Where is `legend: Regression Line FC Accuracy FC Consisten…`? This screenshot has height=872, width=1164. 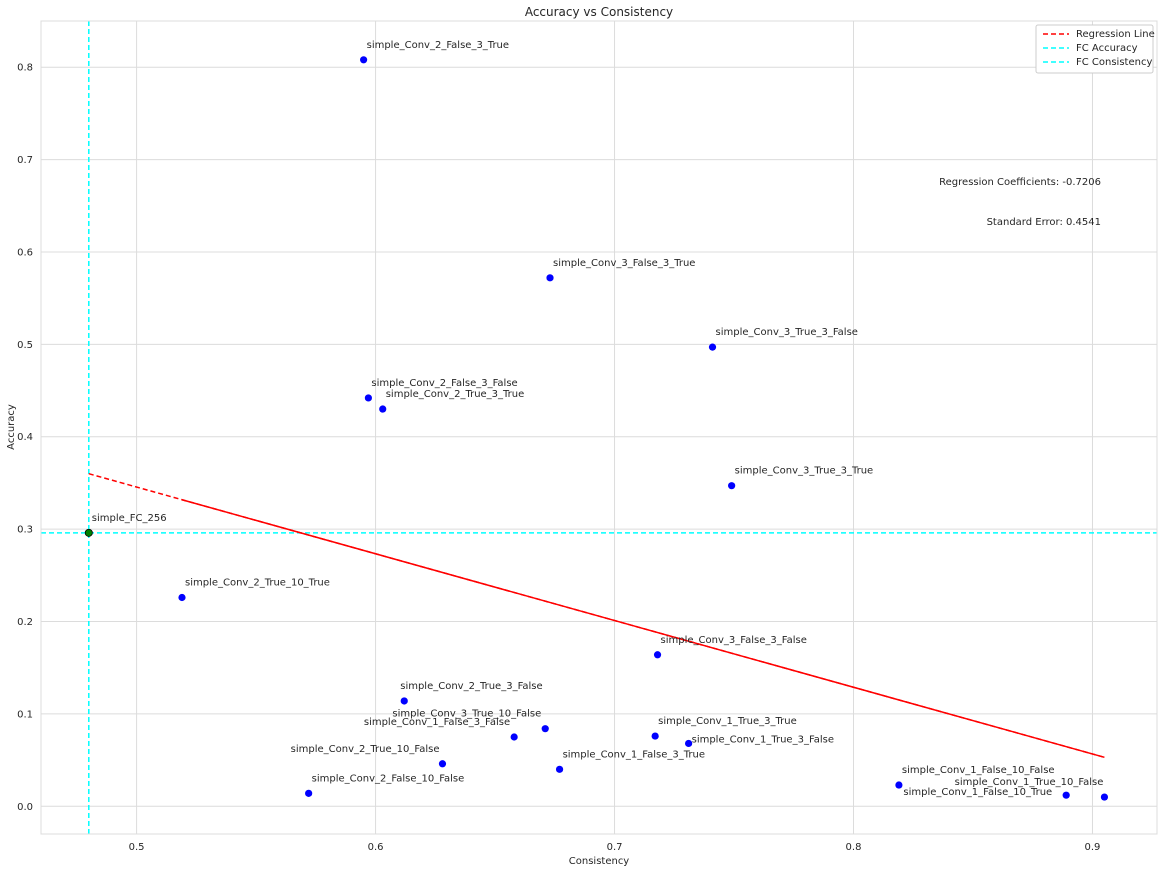 legend: Regression Line FC Accuracy FC Consisten… is located at coordinates (1095, 49).